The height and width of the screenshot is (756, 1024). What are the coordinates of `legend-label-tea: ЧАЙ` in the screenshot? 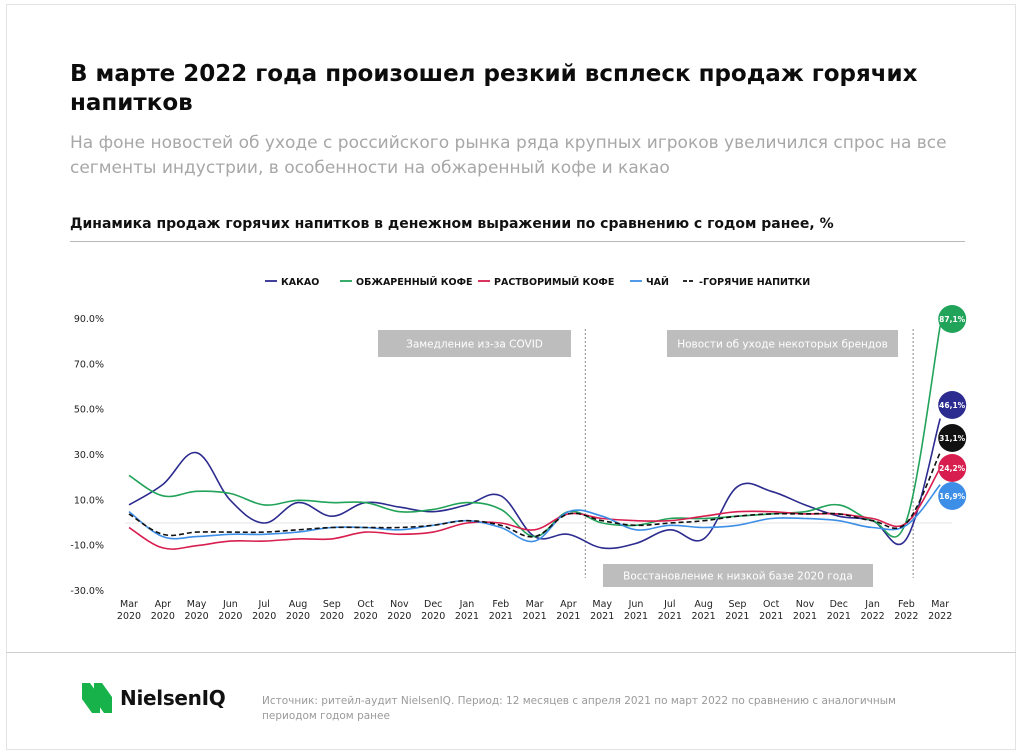 It's located at (657, 282).